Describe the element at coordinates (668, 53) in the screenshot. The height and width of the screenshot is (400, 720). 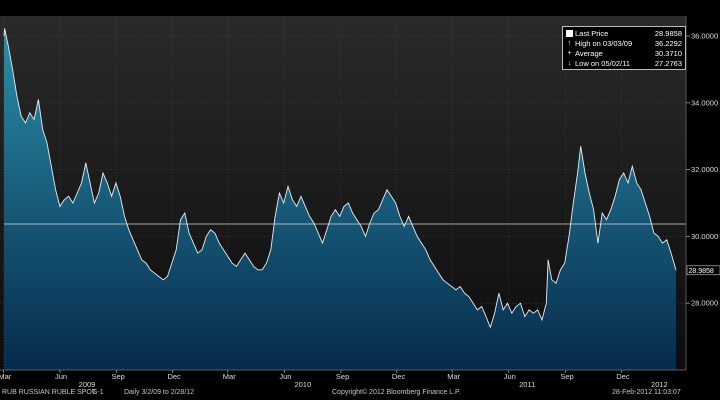
I see `legend-value: 30.3710` at that location.